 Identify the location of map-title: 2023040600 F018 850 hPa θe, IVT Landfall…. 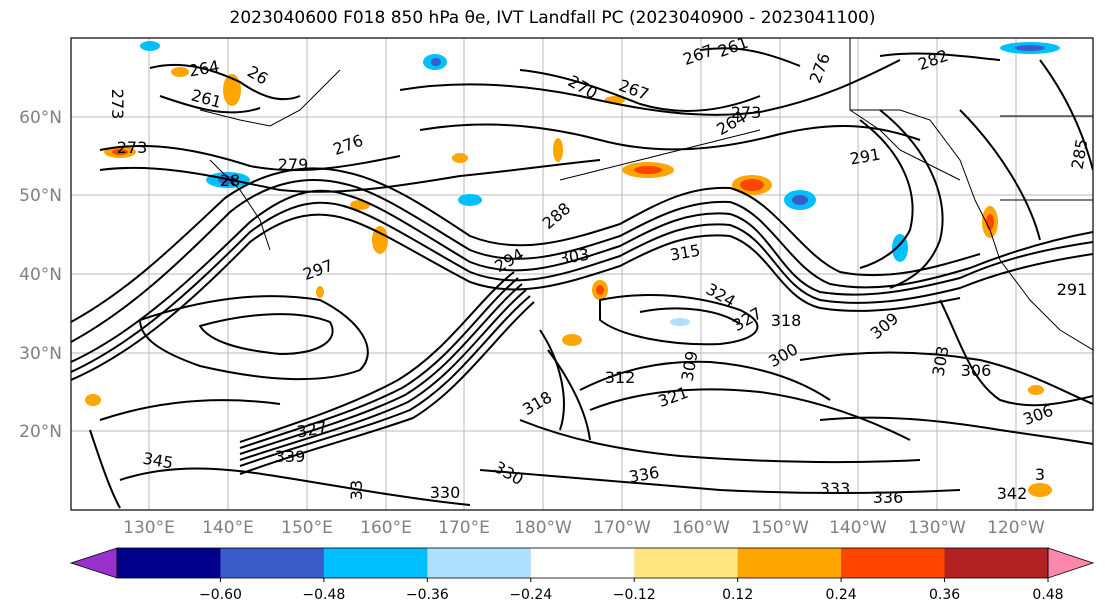
(552, 18).